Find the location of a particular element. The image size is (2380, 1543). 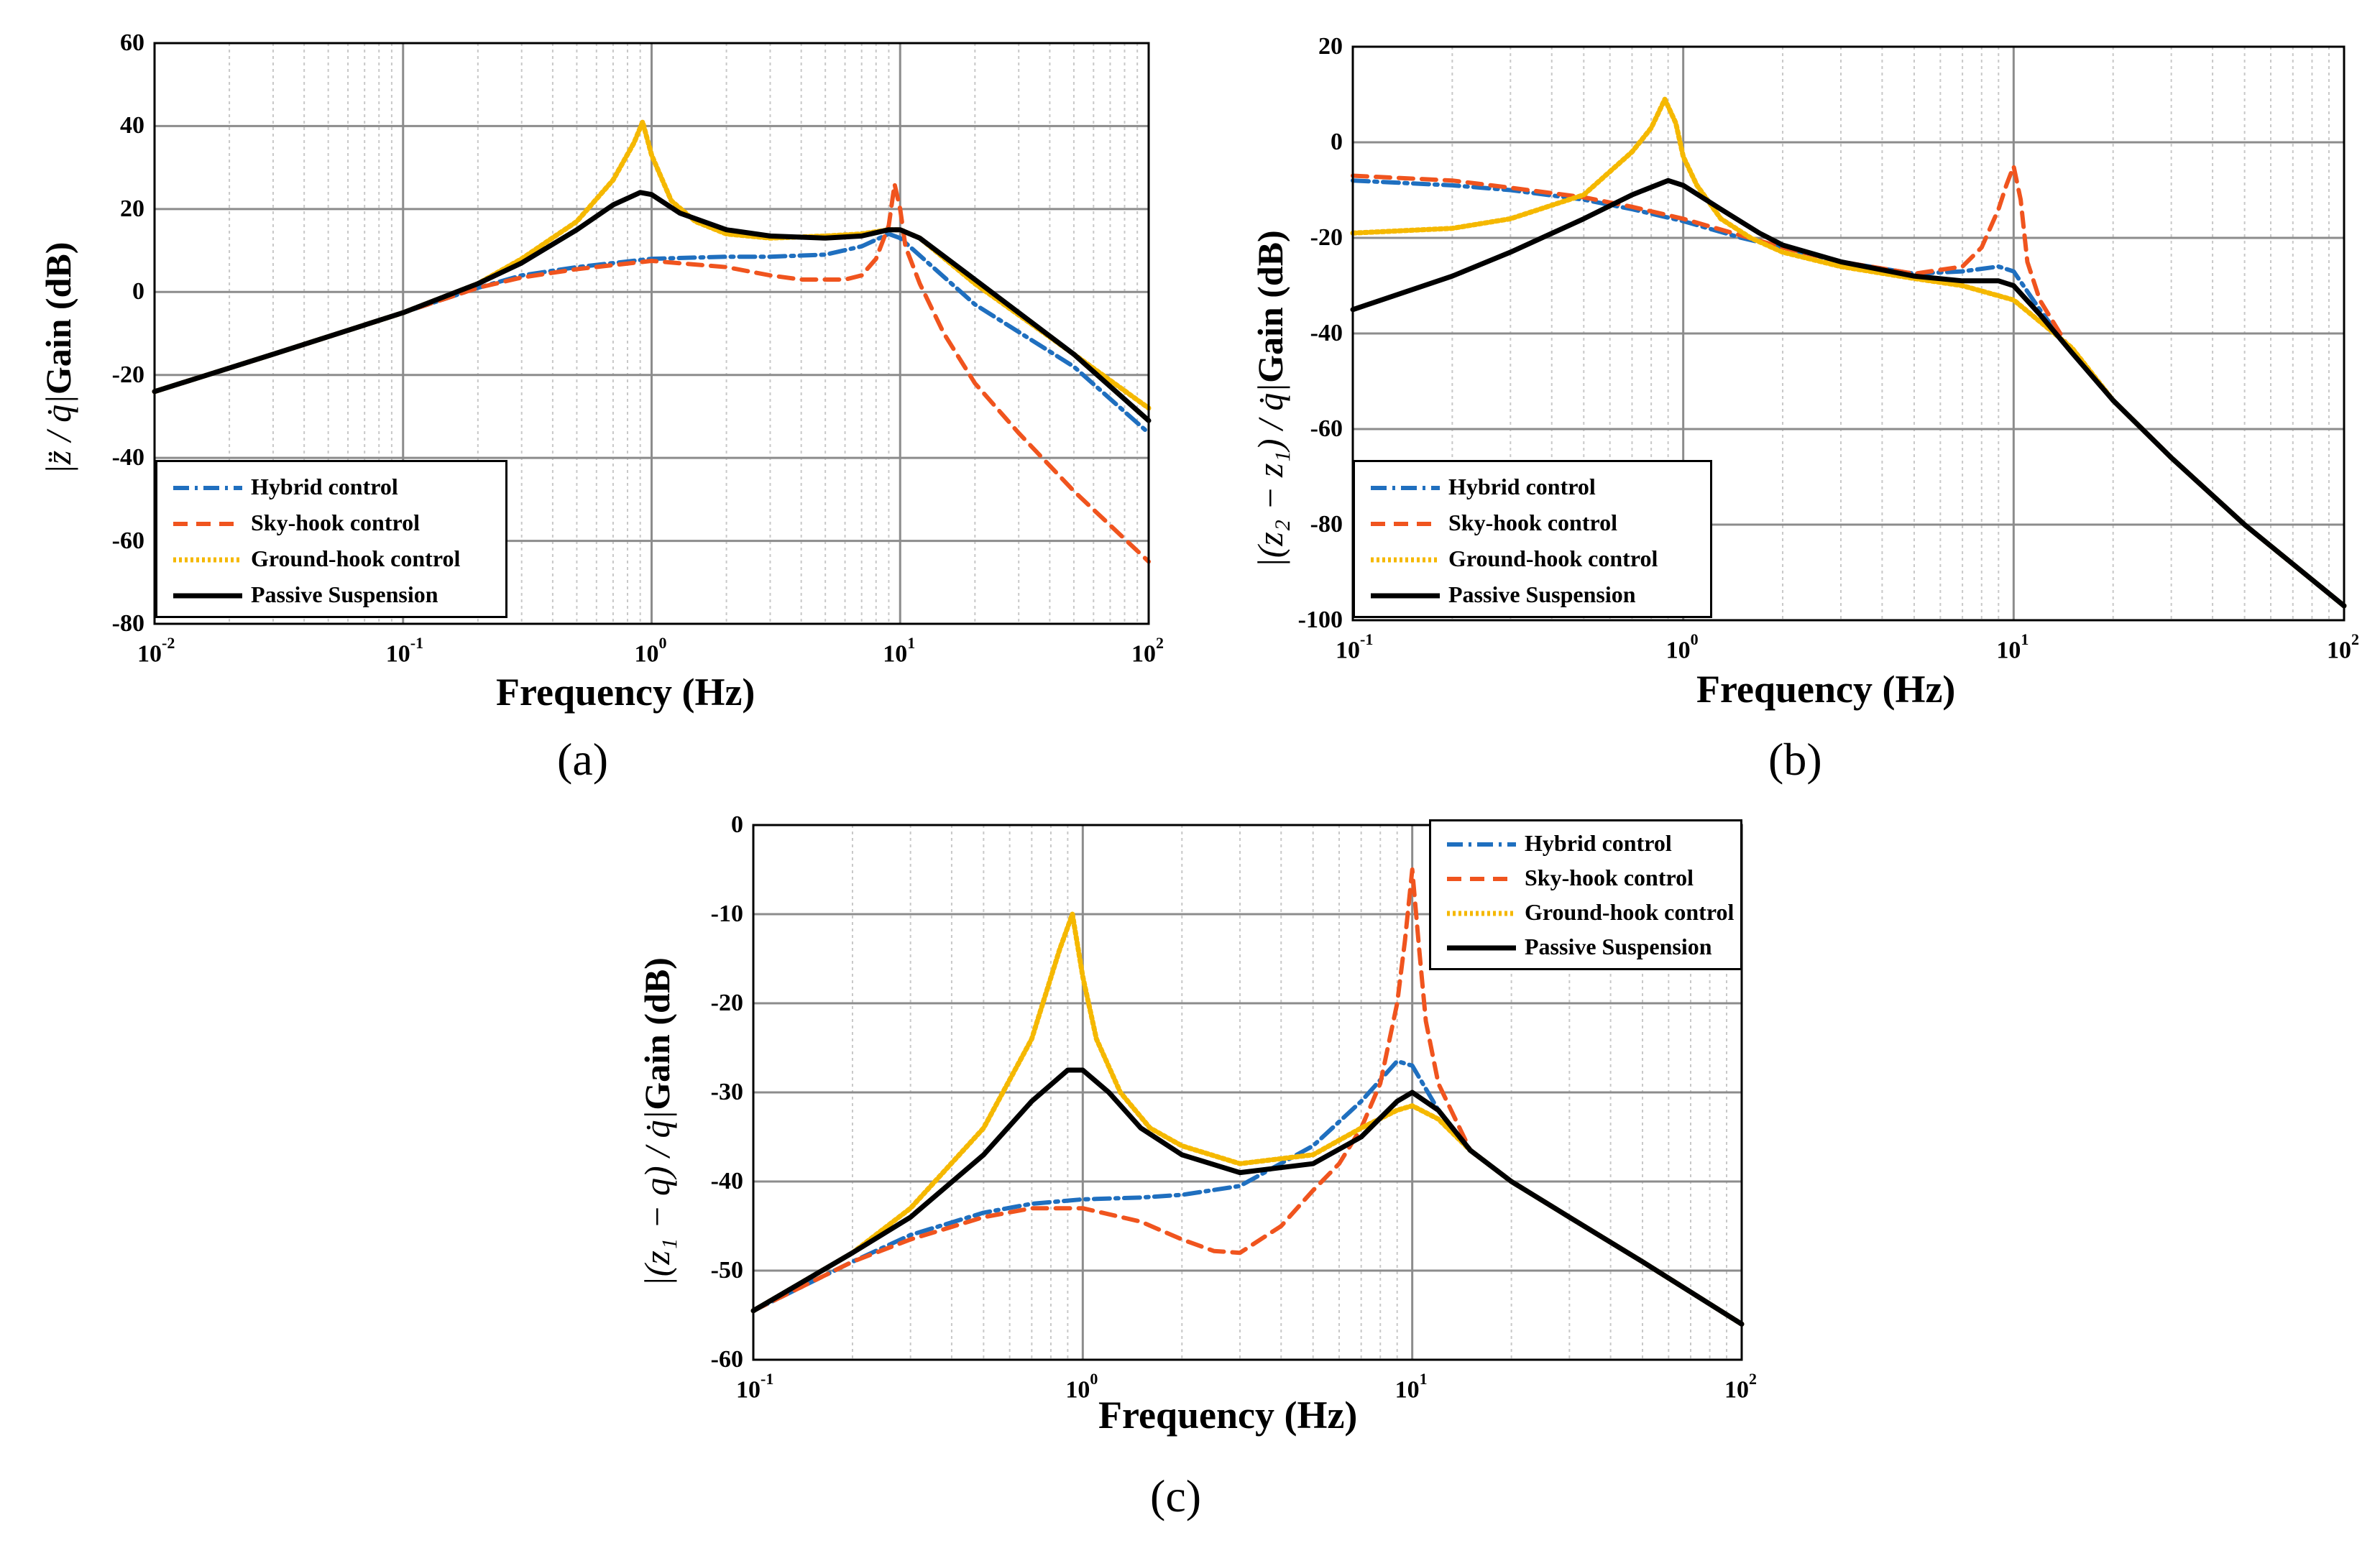

y-tick-label: 40 is located at coordinates (132, 125).